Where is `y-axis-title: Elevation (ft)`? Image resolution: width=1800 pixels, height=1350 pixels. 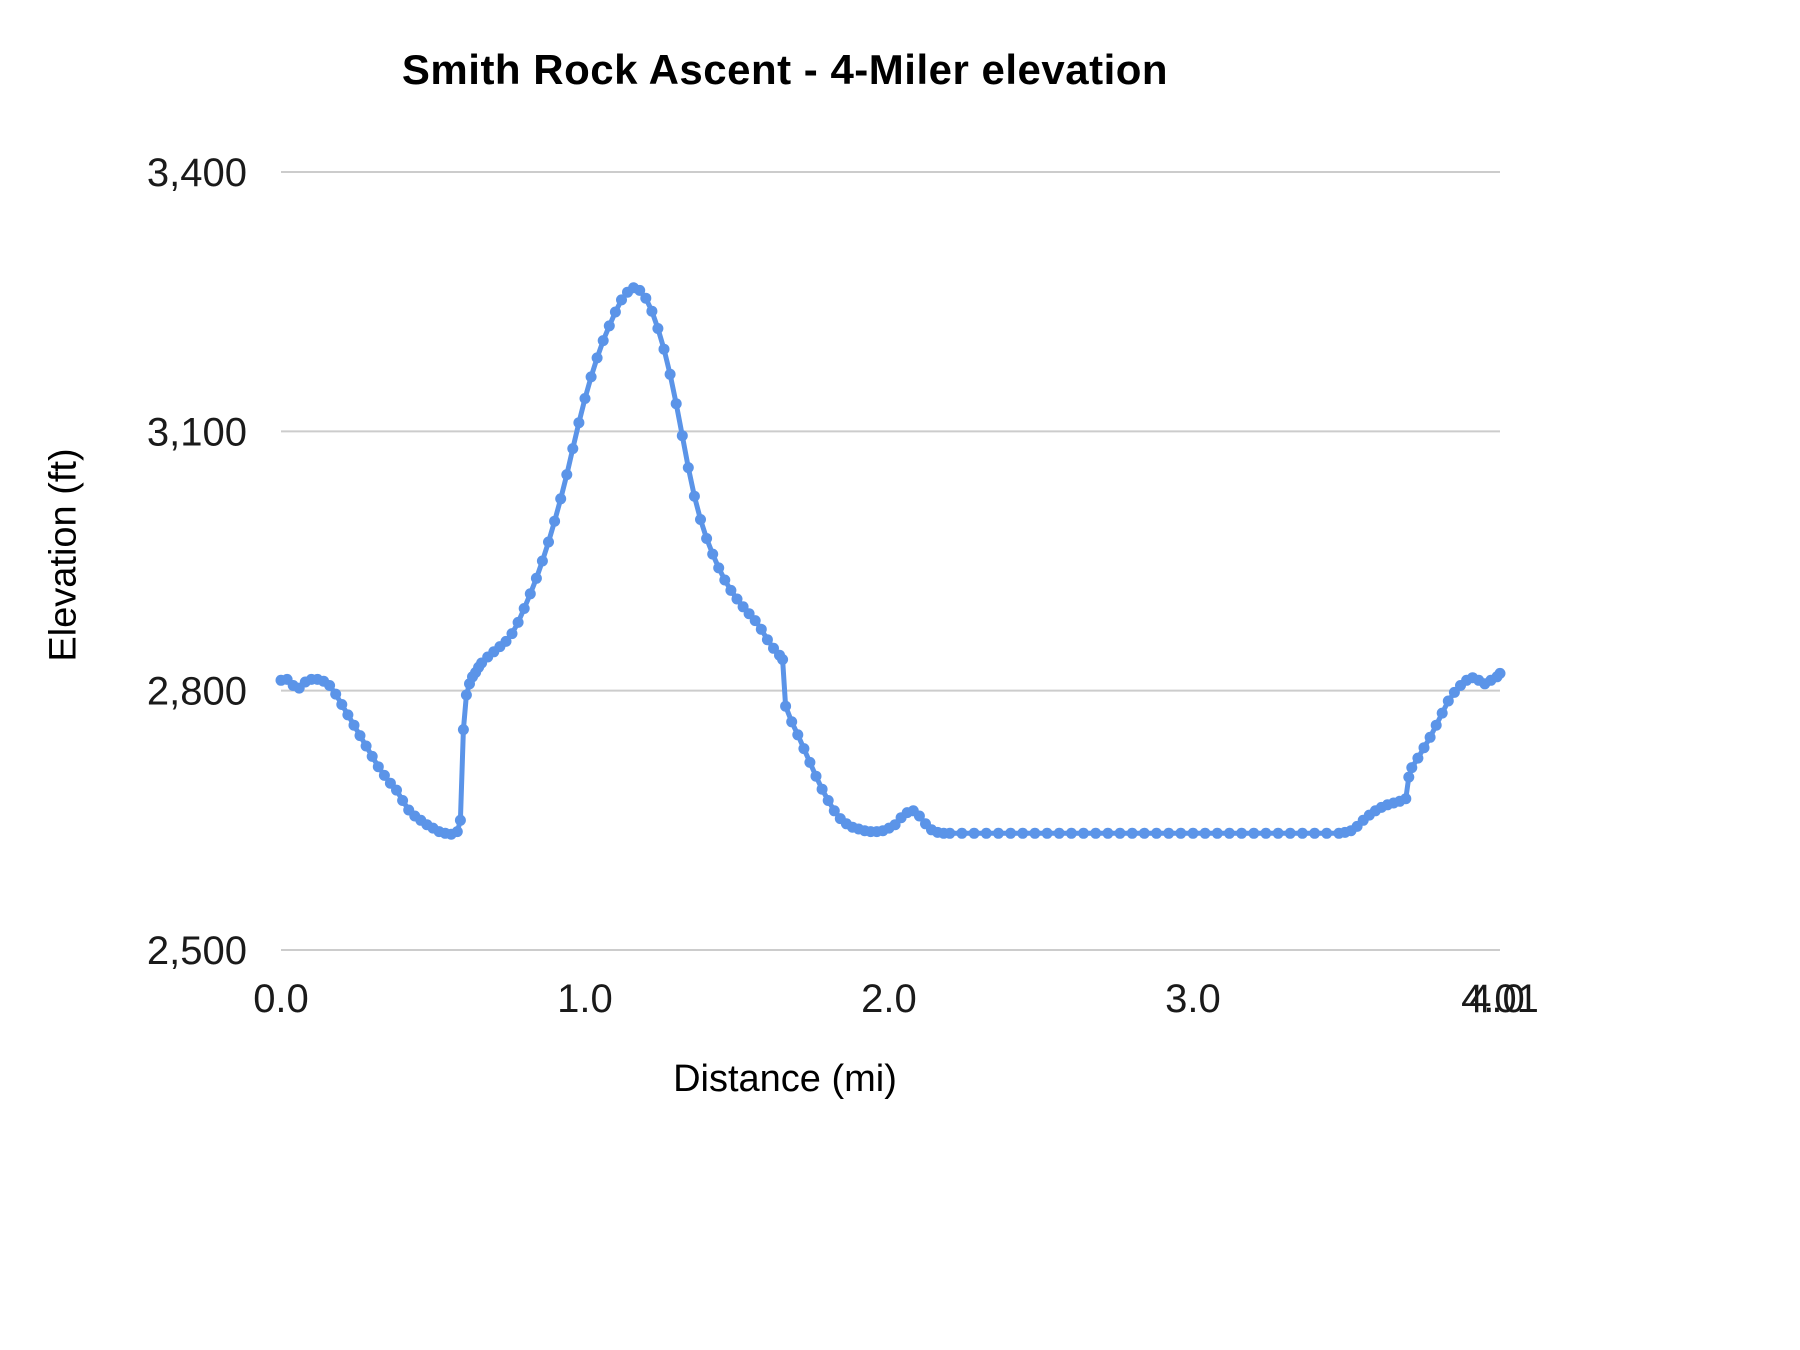 y-axis-title: Elevation (ft) is located at coordinates (63, 555).